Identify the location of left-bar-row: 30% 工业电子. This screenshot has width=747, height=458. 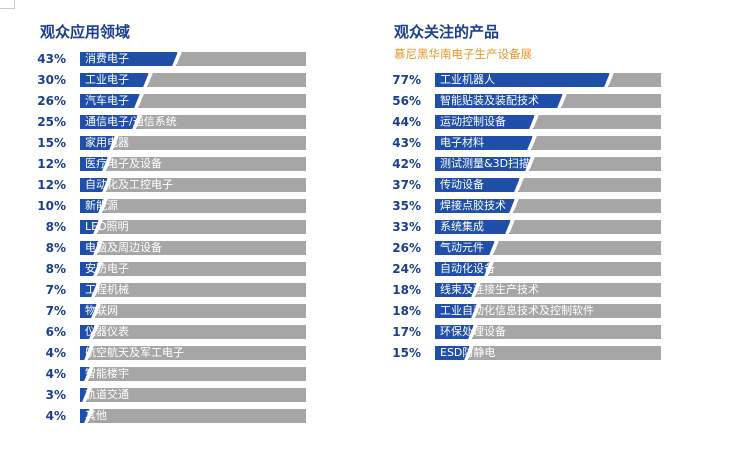
(168, 80).